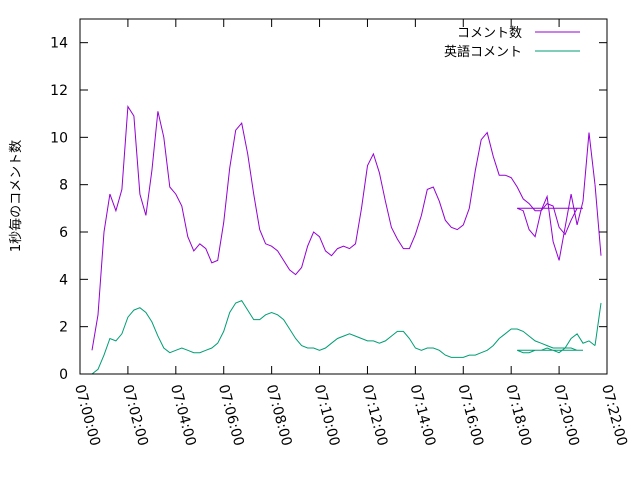 This screenshot has width=640, height=480. I want to click on legend-label: コメント数, so click(489, 33).